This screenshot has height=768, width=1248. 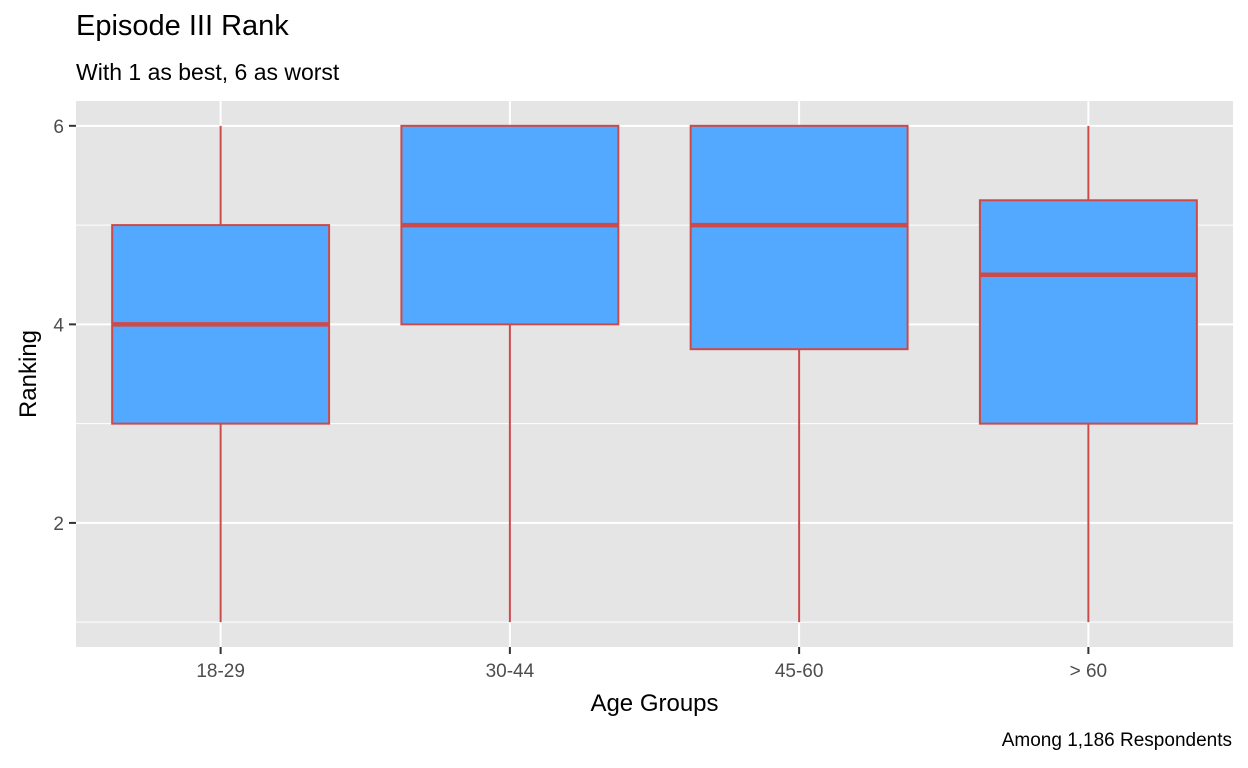 I want to click on x-axis: 18-29 30-44 45-60 > 60, so click(x=651, y=664).